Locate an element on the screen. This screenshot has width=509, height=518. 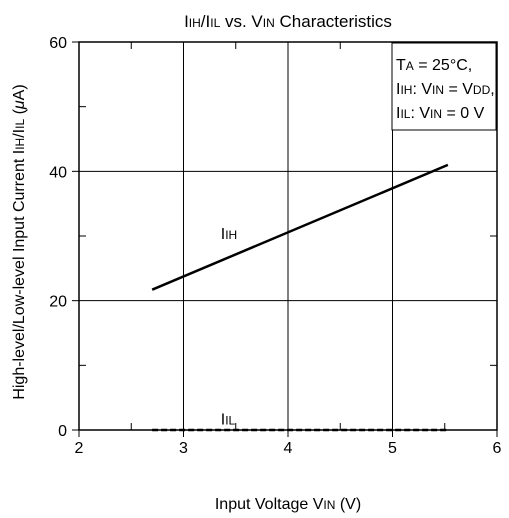
annotation-box is located at coordinates (444, 86).